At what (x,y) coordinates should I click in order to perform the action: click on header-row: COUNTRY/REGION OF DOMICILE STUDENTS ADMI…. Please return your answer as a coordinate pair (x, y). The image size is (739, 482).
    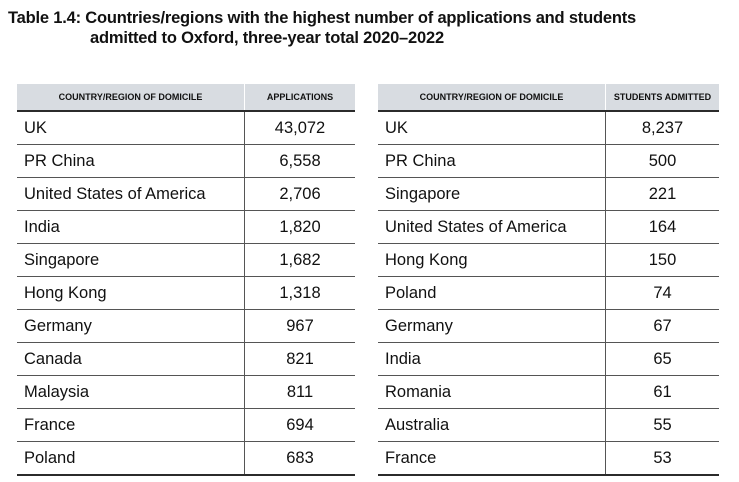
    Looking at the image, I should click on (548, 98).